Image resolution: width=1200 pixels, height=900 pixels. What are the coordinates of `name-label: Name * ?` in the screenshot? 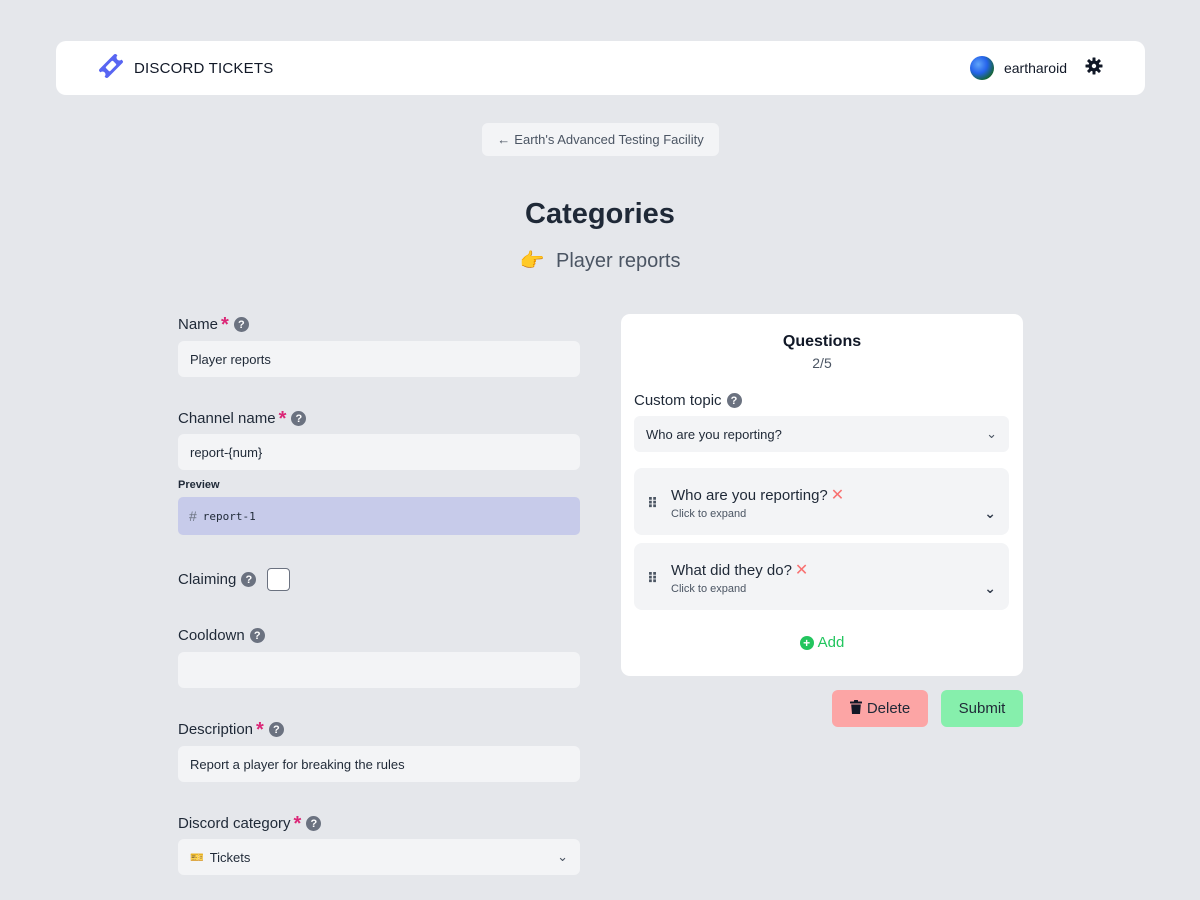 It's located at (213, 324).